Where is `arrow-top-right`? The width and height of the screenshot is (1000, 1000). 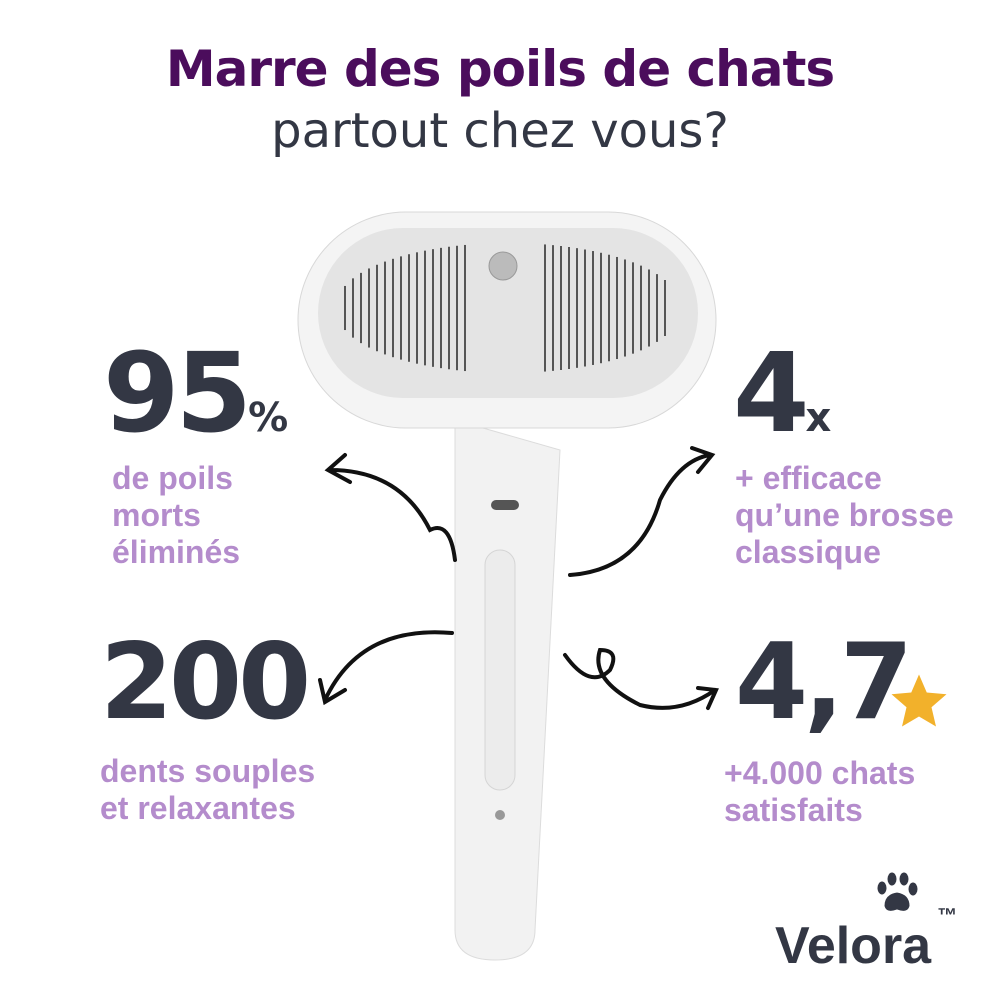 arrow-top-right is located at coordinates (642, 511).